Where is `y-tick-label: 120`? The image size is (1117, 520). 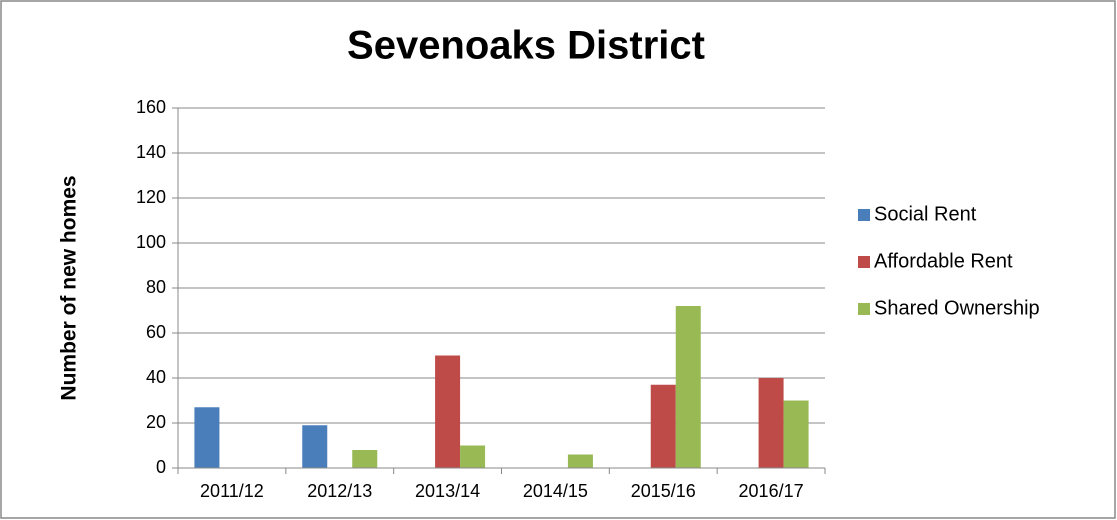 y-tick-label: 120 is located at coordinates (151, 197).